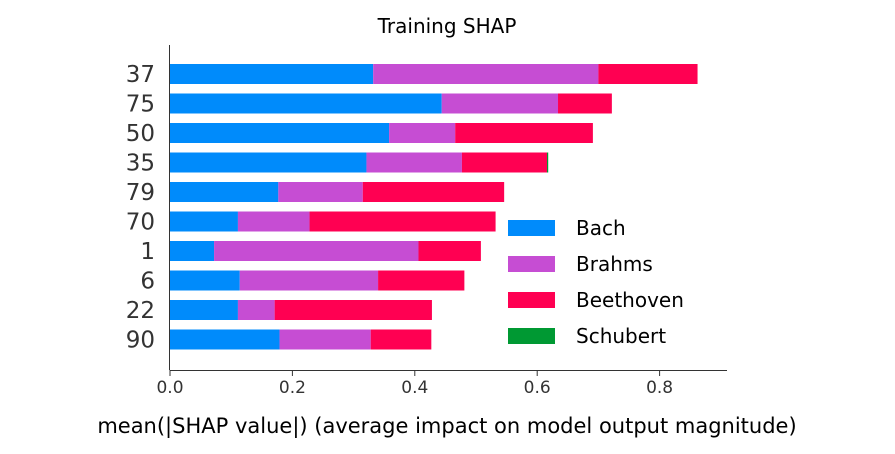 The width and height of the screenshot is (895, 454). Describe the element at coordinates (140, 164) in the screenshot. I see `y-tick-label: 35` at that location.